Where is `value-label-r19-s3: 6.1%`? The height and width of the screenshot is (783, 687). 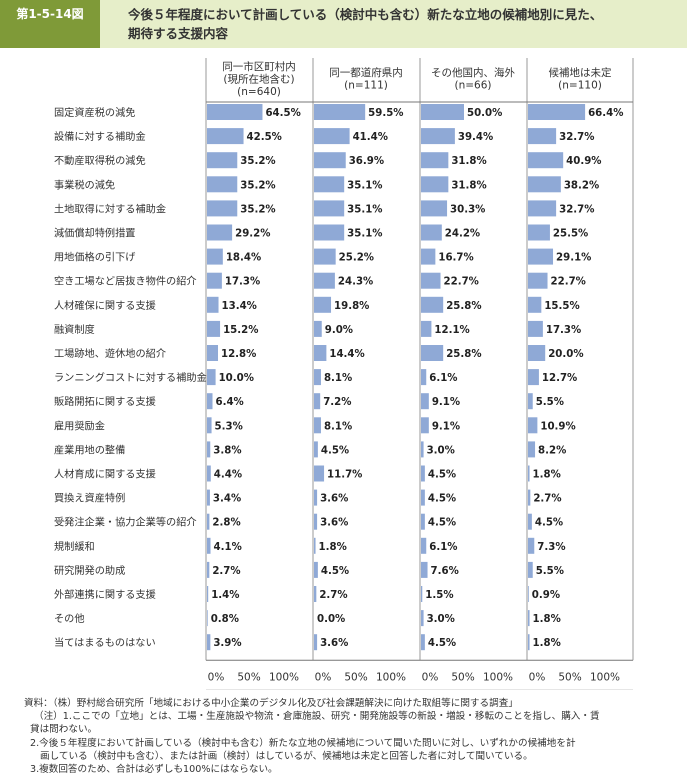
value-label-r19-s3: 6.1% is located at coordinates (443, 547).